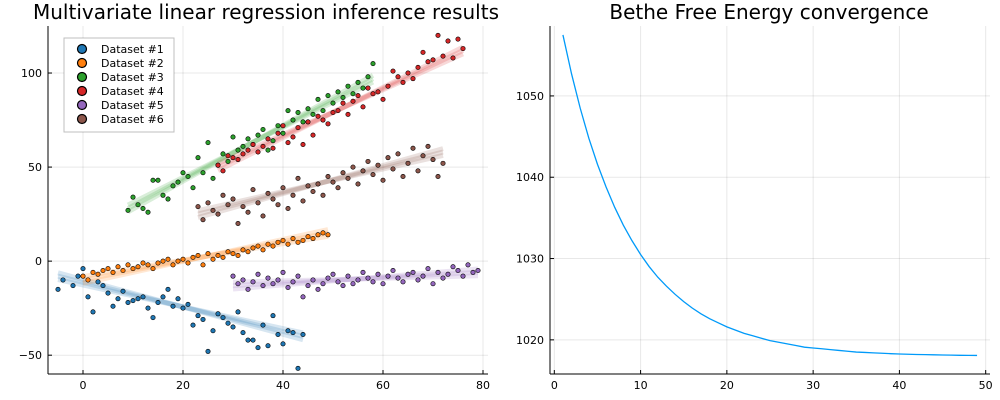 The width and height of the screenshot is (1000, 400). What do you see at coordinates (483, 385) in the screenshot?
I see `x-tick-label: 80` at bounding box center [483, 385].